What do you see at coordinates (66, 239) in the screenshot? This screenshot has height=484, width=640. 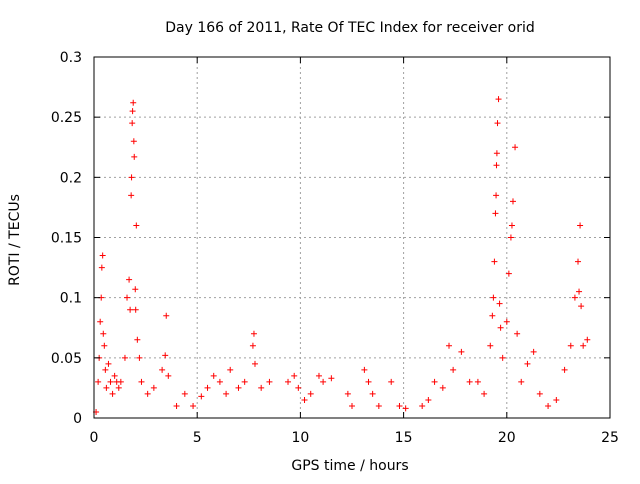 I see `y-tick-label: 0.15` at bounding box center [66, 239].